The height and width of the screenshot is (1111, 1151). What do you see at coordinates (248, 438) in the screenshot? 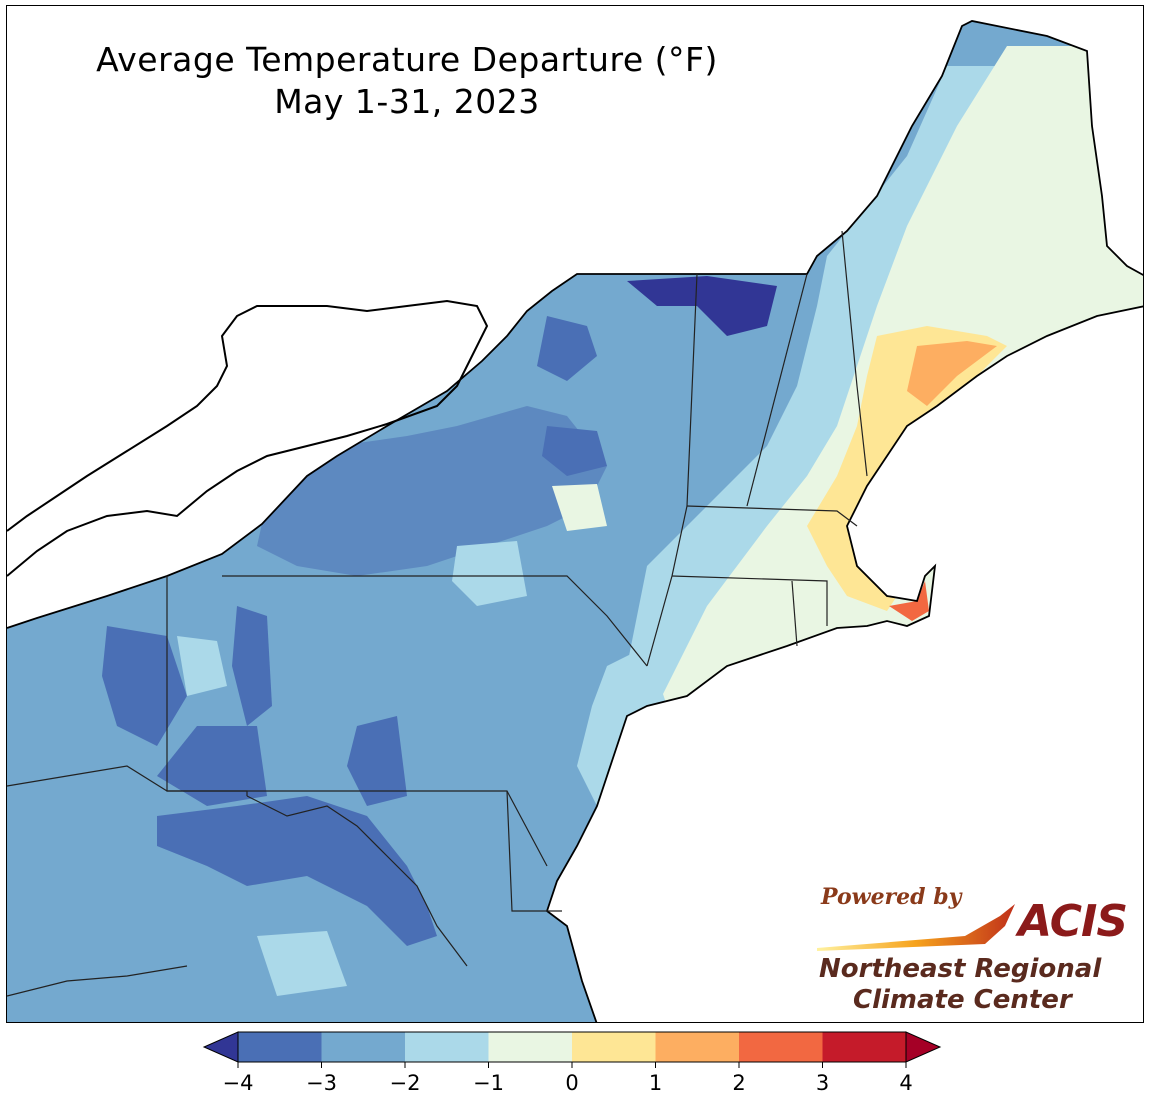
I see `great-lakes-shoreline` at bounding box center [248, 438].